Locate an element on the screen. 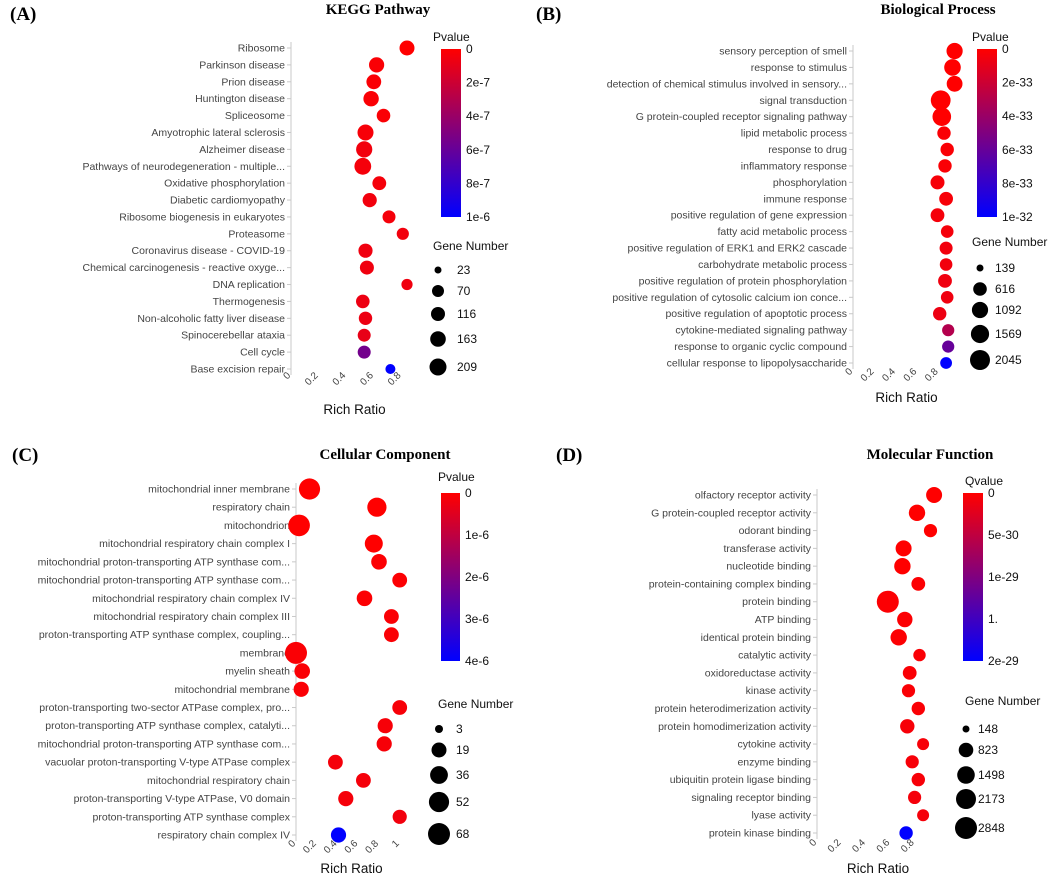 The width and height of the screenshot is (1052, 879). category-label: Parkinson disease is located at coordinates (242, 65).